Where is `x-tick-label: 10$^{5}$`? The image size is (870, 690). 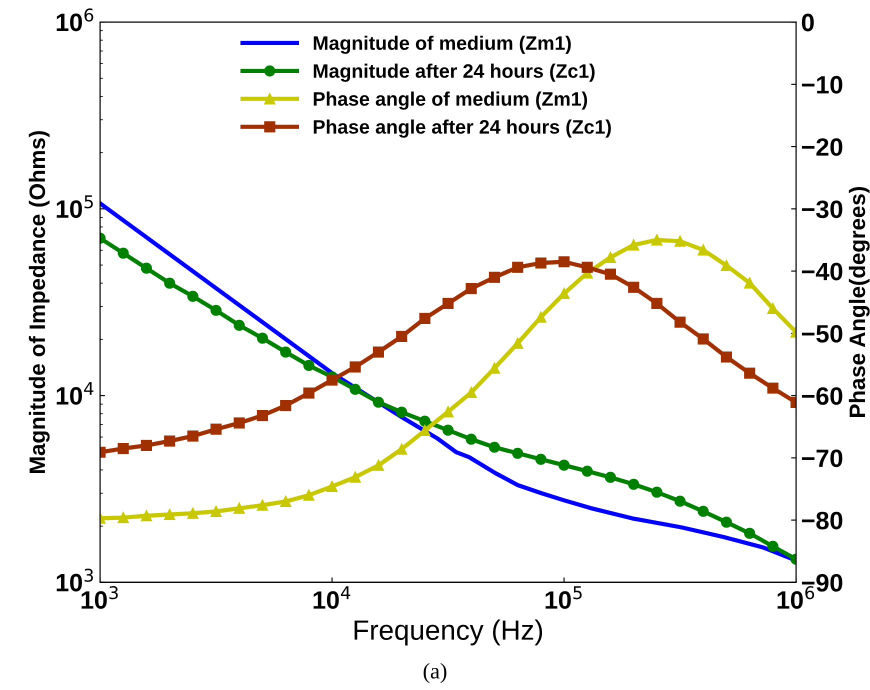 x-tick-label: 10$^{5}$ is located at coordinates (564, 597).